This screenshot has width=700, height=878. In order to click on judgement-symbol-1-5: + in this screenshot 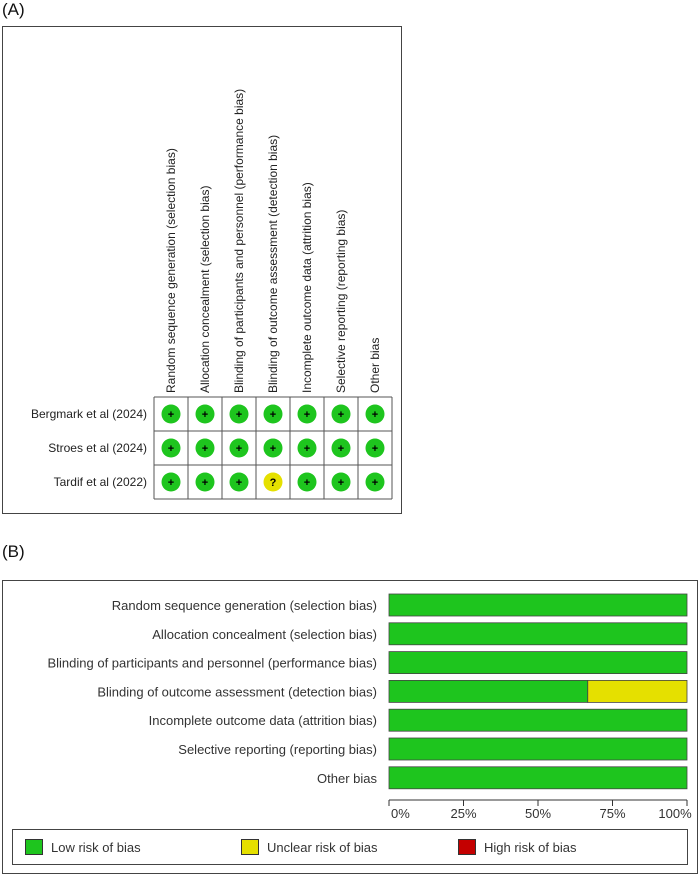, I will do `click(341, 449)`.